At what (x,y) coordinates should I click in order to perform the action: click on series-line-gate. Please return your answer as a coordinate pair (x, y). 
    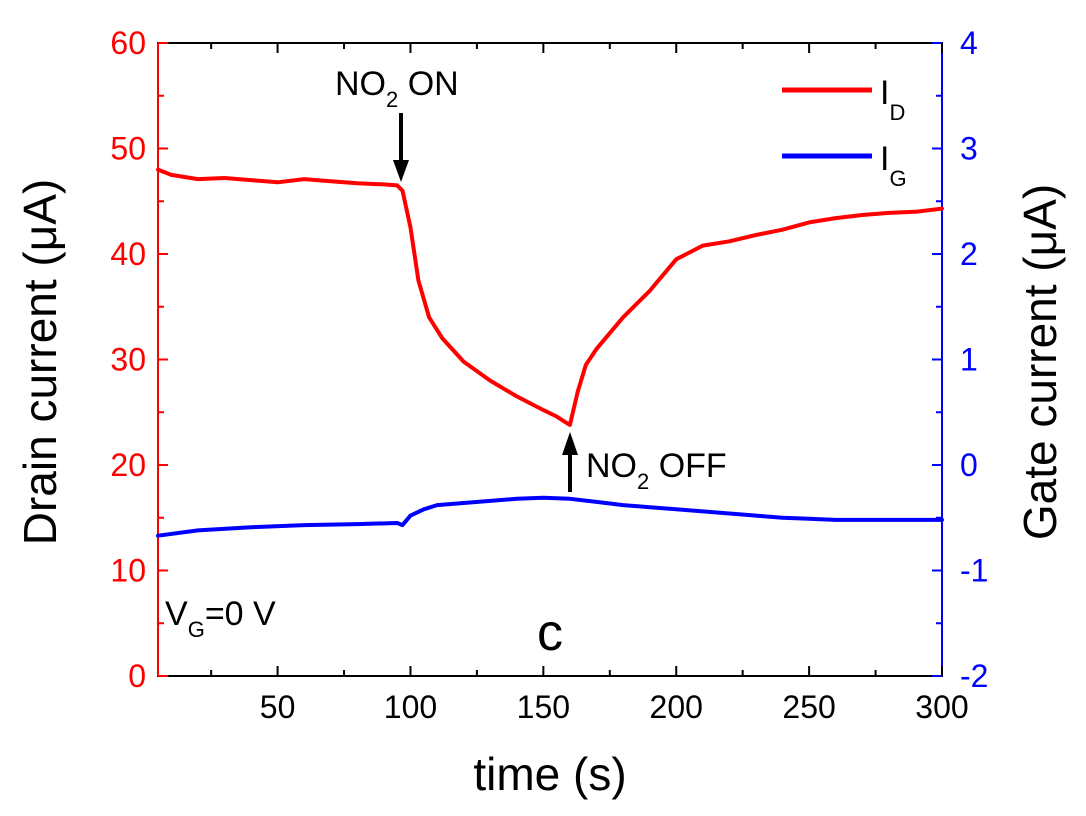
    Looking at the image, I should click on (550, 516).